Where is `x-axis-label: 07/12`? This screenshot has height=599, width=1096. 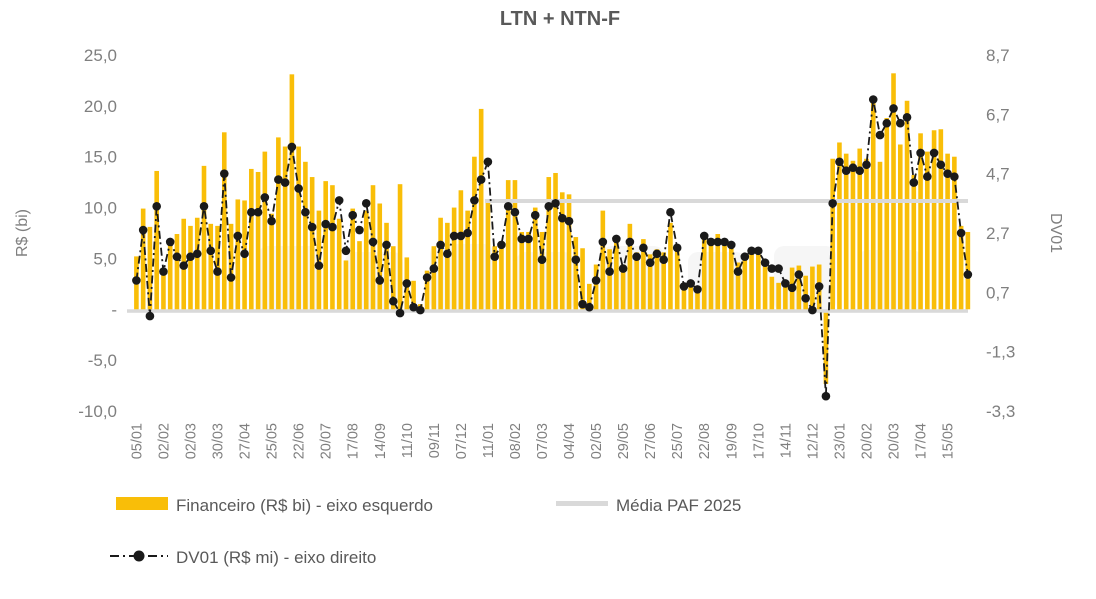
x-axis-label: 07/12 is located at coordinates (462, 441).